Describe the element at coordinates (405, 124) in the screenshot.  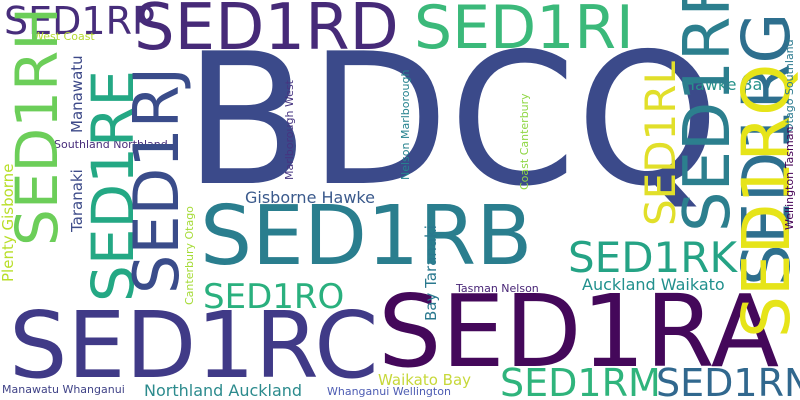
I see `word-nelson-marlborough: Nelson Marlborough` at that location.